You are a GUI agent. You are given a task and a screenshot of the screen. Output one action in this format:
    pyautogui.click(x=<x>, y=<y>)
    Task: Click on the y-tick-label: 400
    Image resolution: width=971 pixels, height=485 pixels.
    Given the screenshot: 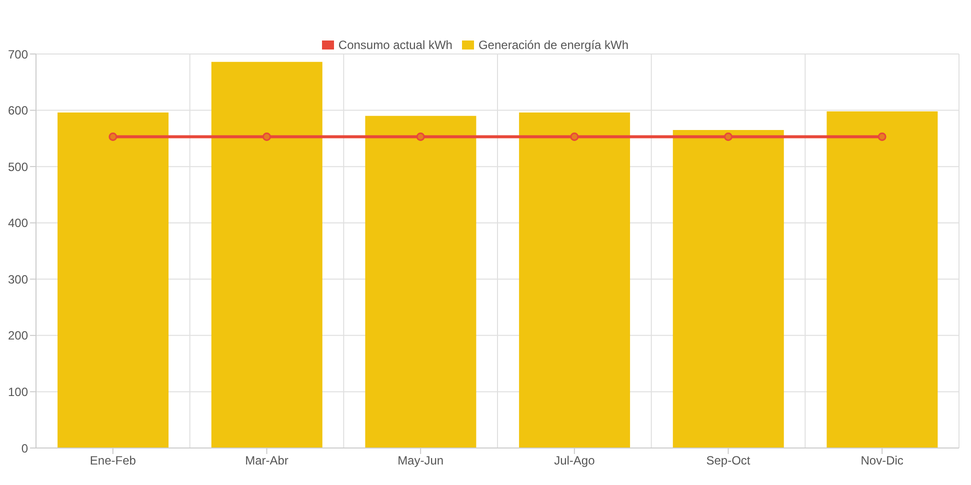 What is the action you would take?
    pyautogui.click(x=18, y=223)
    